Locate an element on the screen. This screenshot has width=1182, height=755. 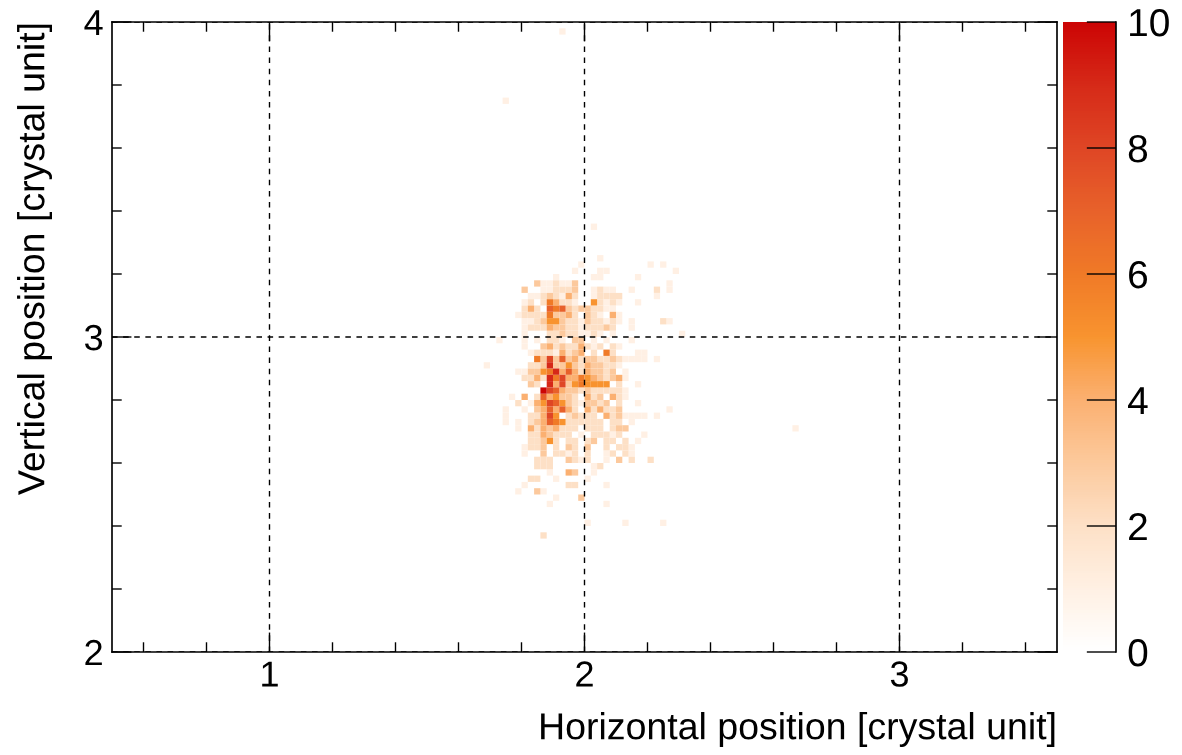
y-tick-label: 2 is located at coordinates (93, 652).